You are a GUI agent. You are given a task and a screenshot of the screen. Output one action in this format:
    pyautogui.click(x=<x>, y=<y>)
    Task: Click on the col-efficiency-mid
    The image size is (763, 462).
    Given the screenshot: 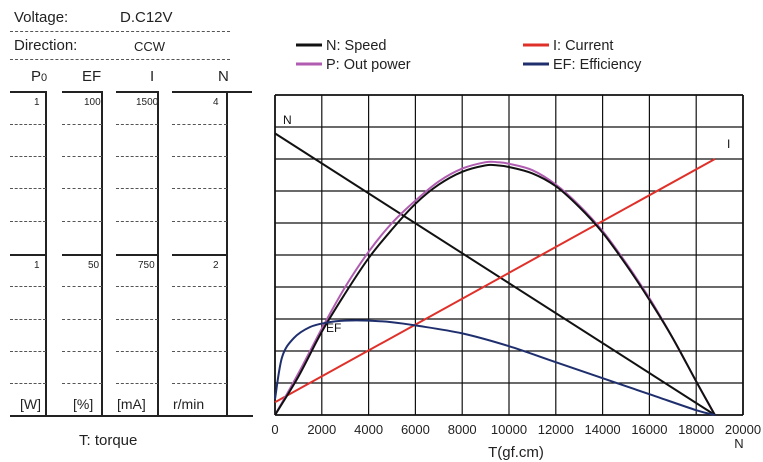 What is the action you would take?
    pyautogui.click(x=82, y=255)
    